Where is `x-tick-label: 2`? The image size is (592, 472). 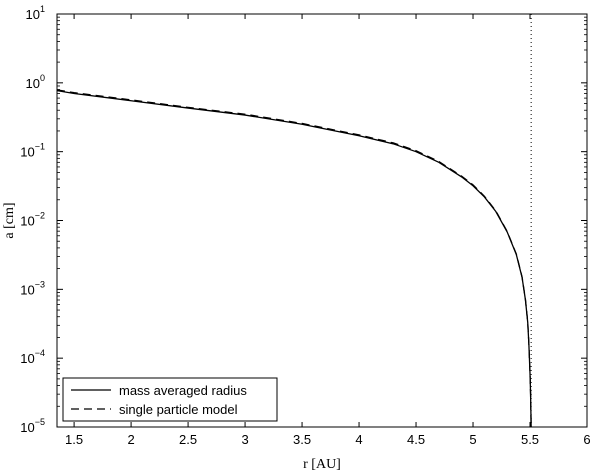 x-tick-label: 2 is located at coordinates (130, 439).